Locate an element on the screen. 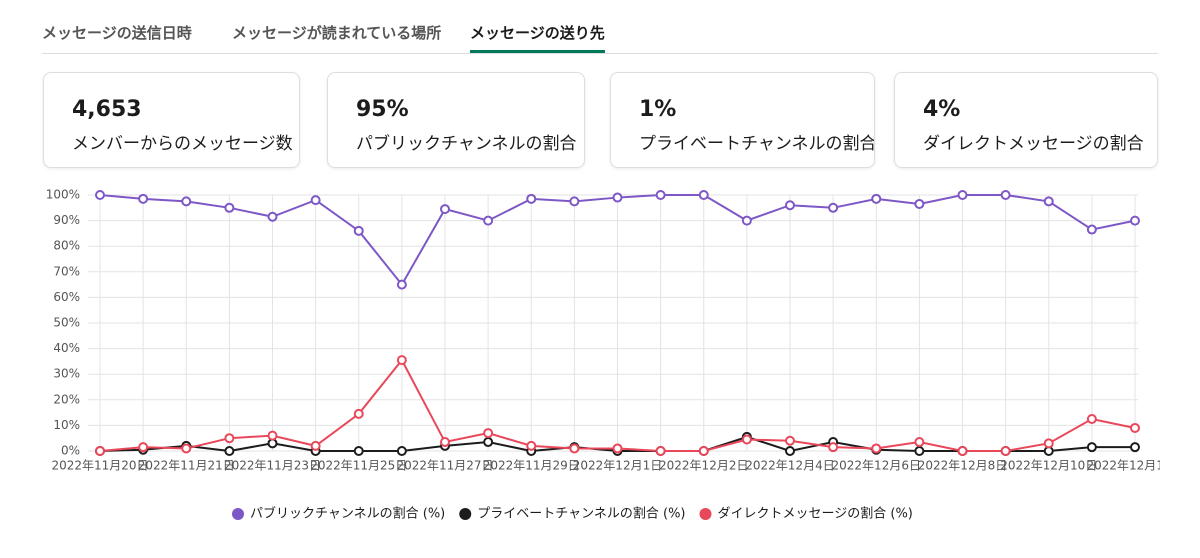 The image size is (1200, 558). y-tick-label: 0% is located at coordinates (70, 451).